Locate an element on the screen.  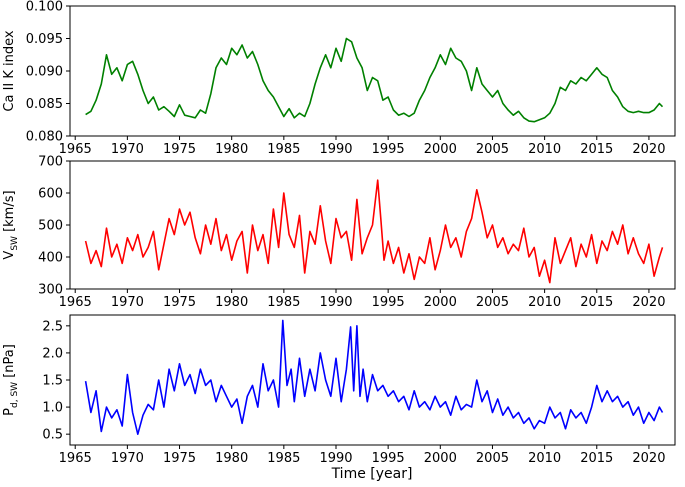
y-tick-label: 0.090 is located at coordinates (44, 72).